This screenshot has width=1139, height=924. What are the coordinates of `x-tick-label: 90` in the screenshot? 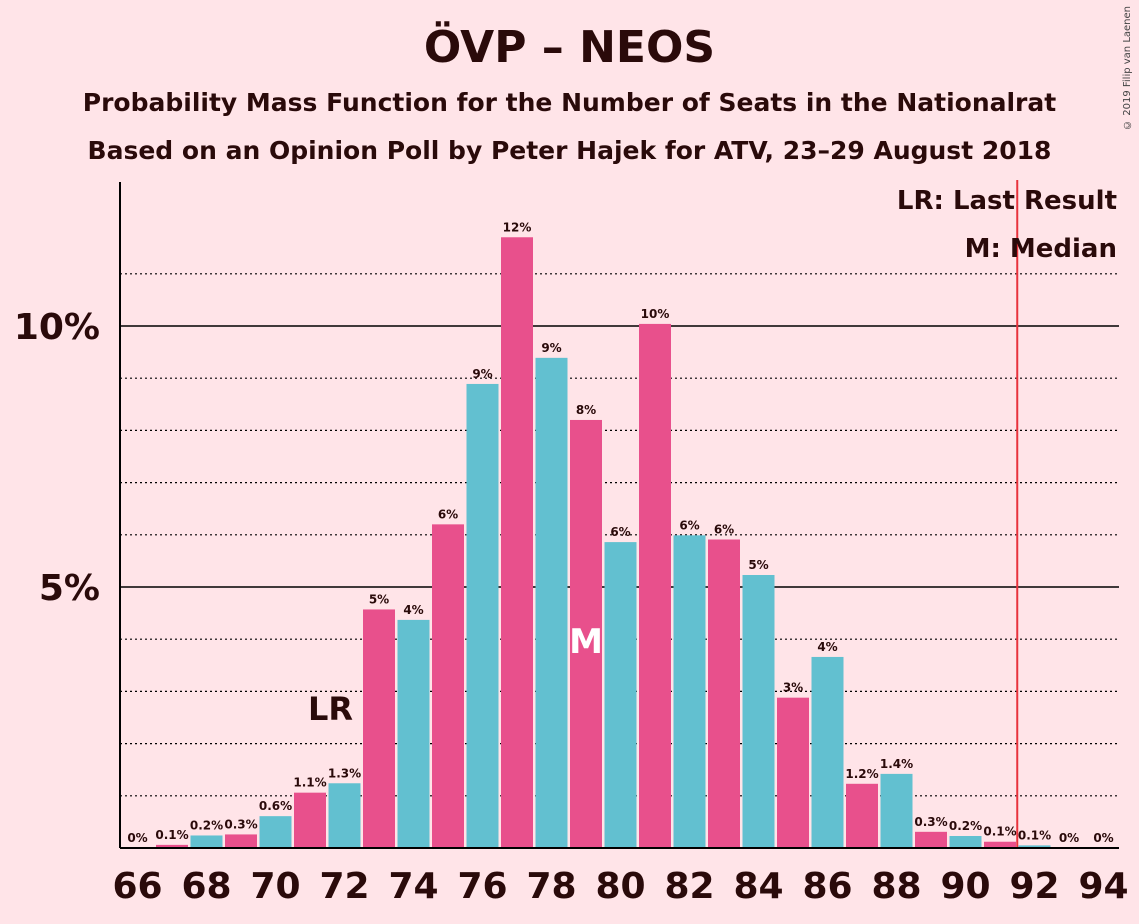 It's located at (965, 886).